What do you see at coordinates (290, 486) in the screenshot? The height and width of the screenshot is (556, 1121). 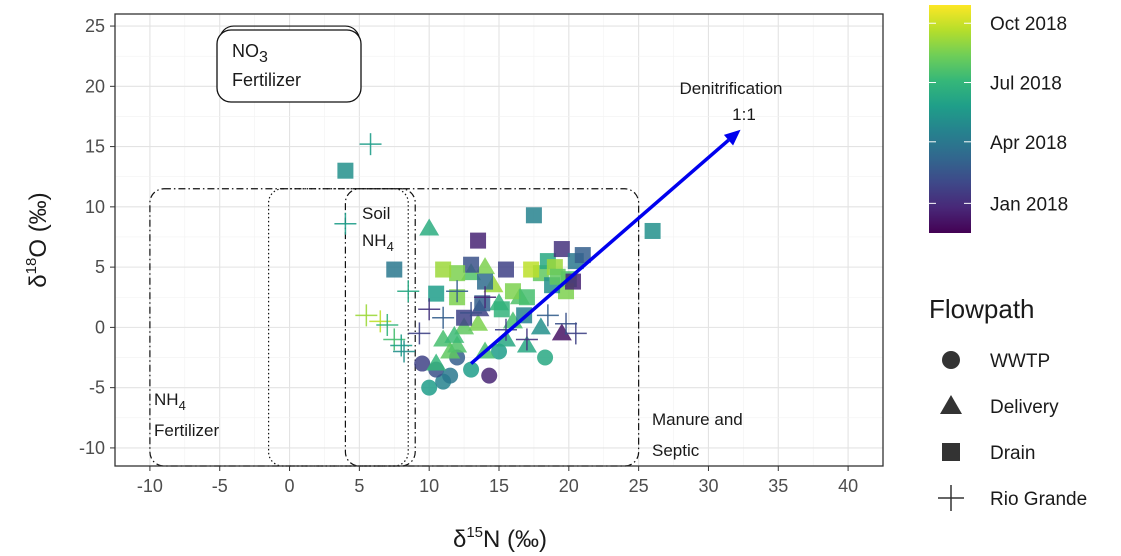 I see `x-tick-label: 0` at bounding box center [290, 486].